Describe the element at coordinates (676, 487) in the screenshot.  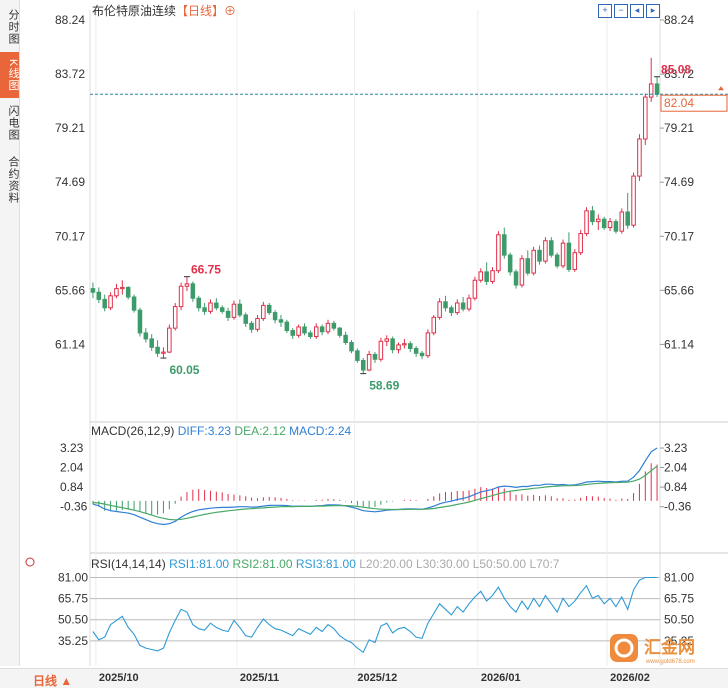
I see `macd-axis-label-right: 0.84` at that location.